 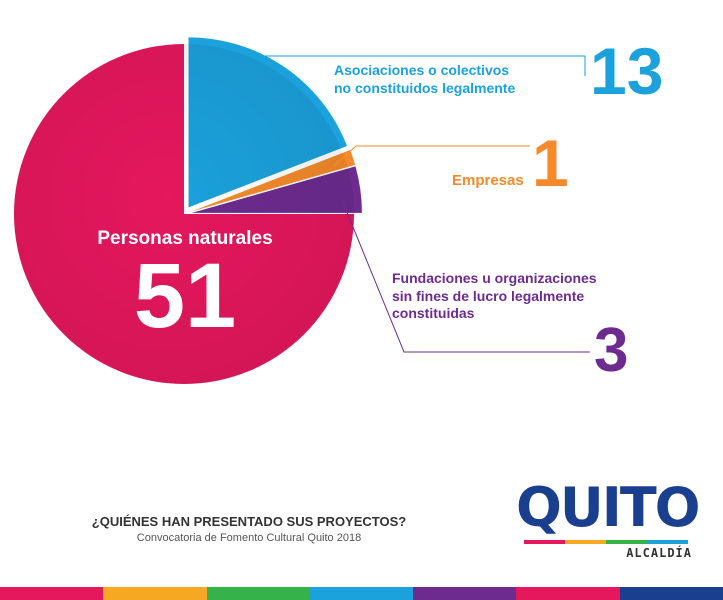 I want to click on quito-logo: QUITO ALCALDÍA, so click(x=608, y=519).